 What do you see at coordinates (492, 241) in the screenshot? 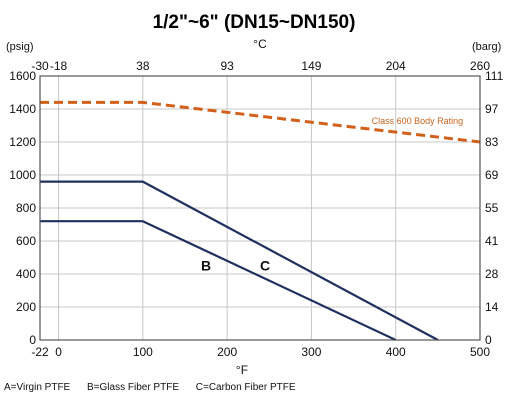
I see `y-right-tick-label: 41` at bounding box center [492, 241].